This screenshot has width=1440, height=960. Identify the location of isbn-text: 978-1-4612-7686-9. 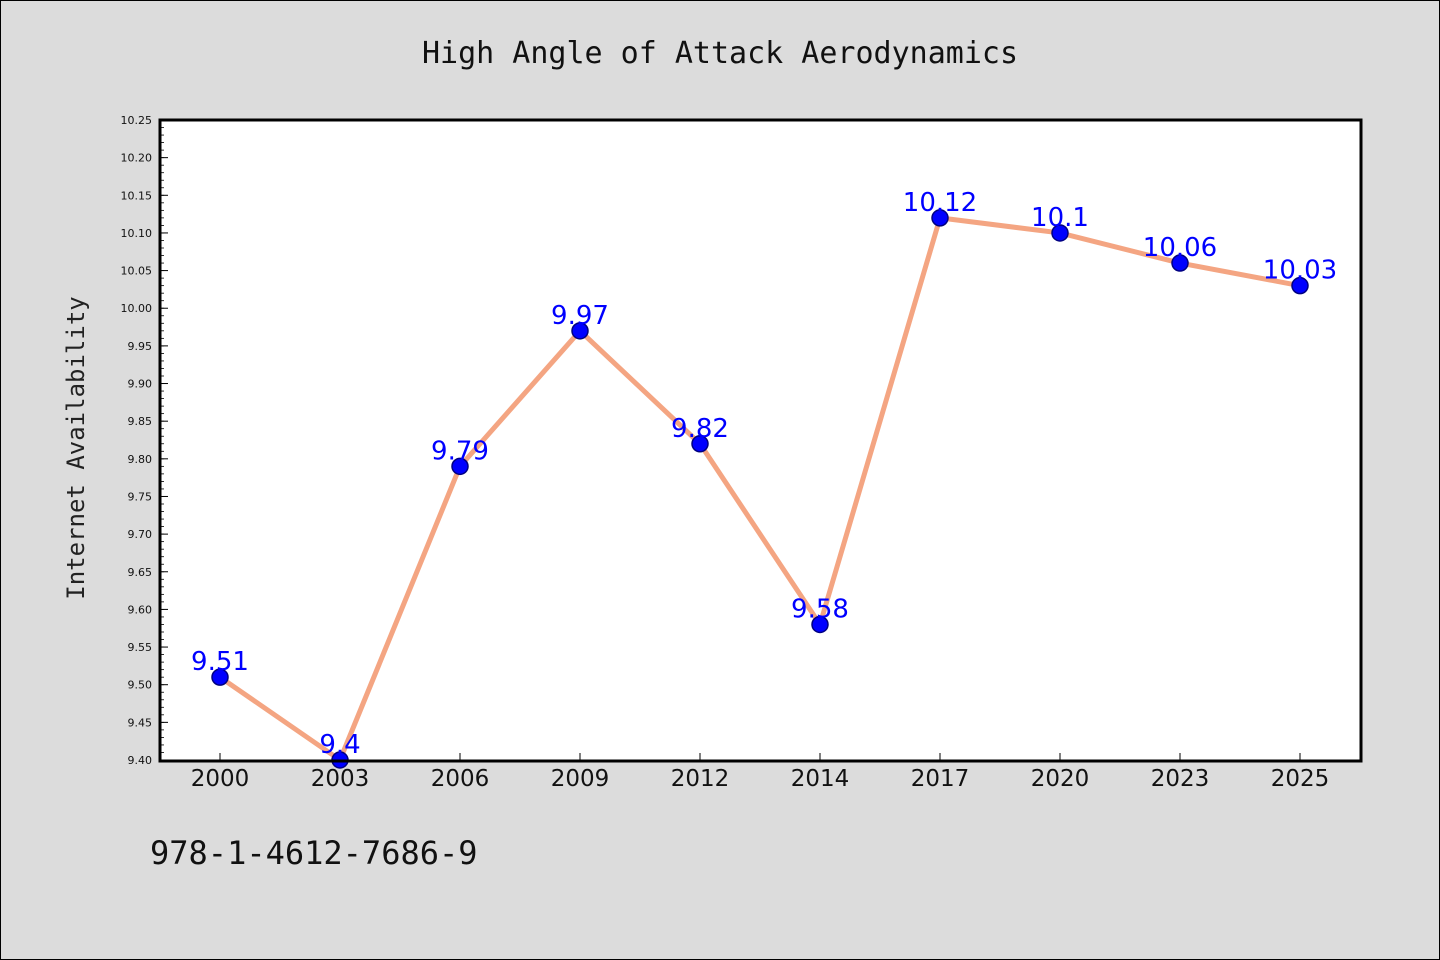
(314, 853).